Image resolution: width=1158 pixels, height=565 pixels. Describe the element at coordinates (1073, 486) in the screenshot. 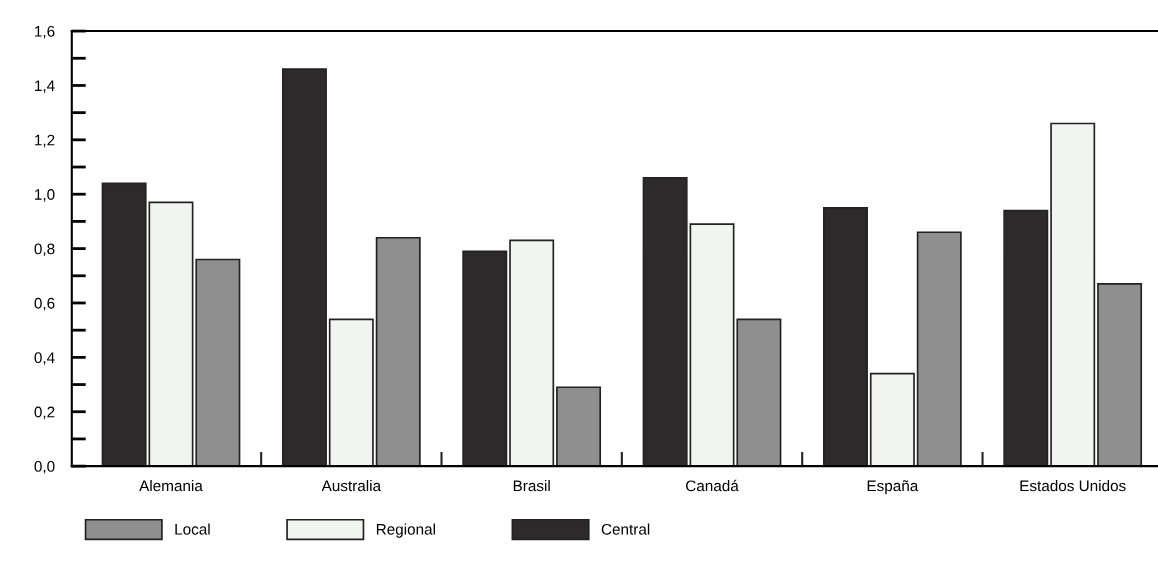

I see `x-tick-label: Estados Unidos` at that location.